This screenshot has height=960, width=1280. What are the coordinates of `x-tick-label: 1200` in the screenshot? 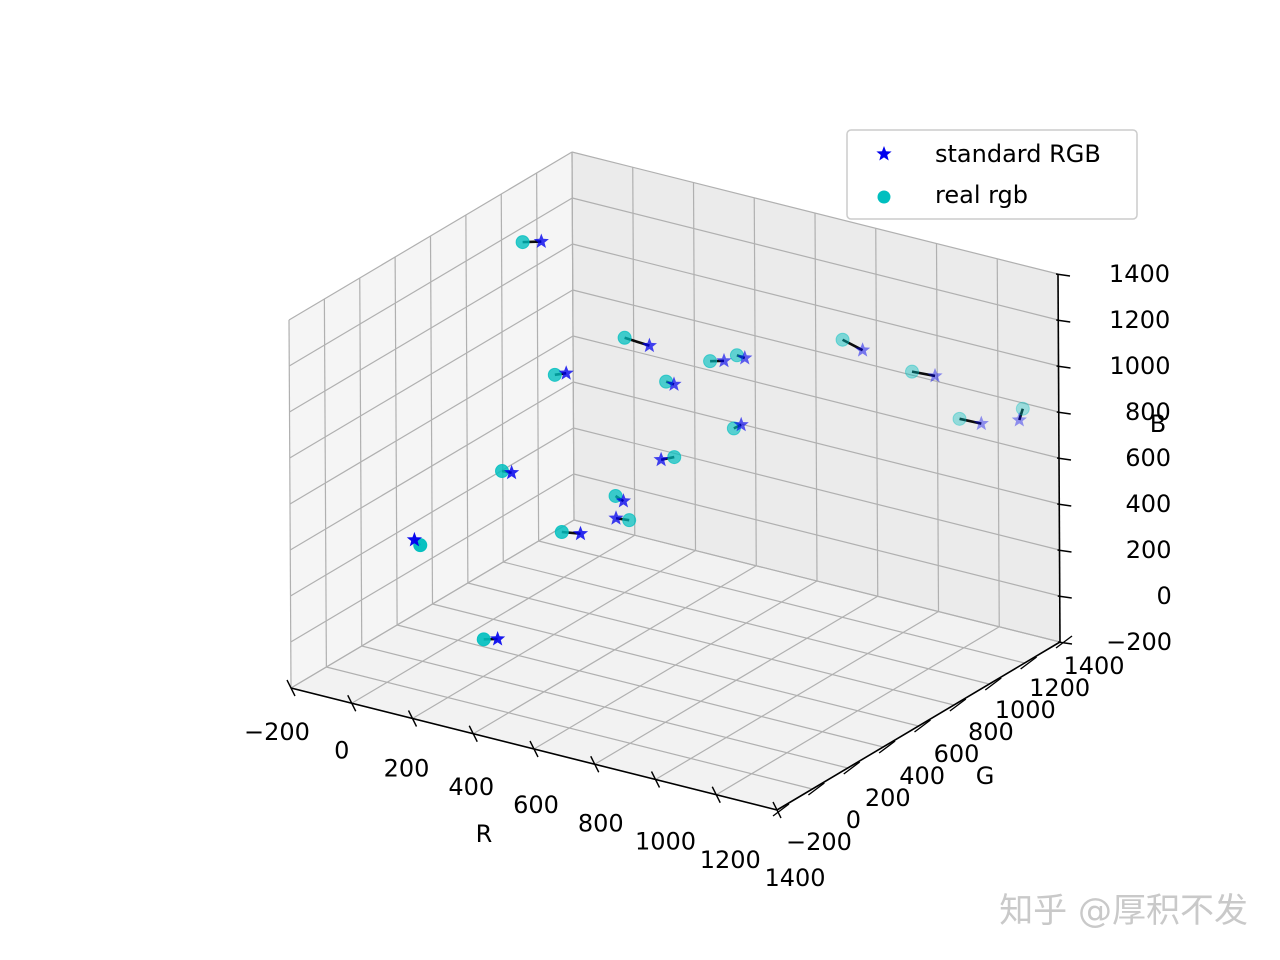 It's located at (730, 860).